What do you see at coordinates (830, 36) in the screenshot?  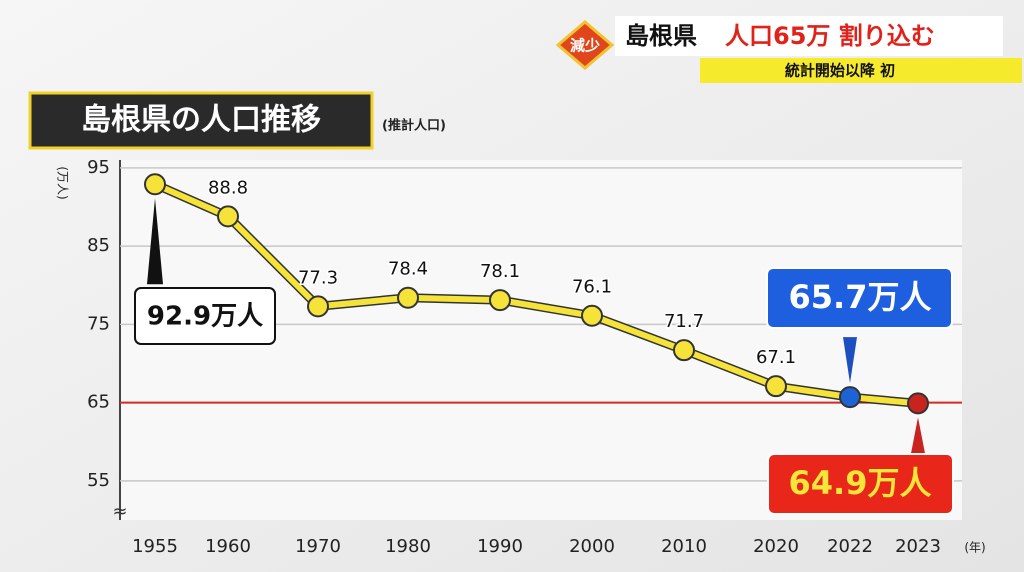 I see `headline: 人口65万 割り込む` at bounding box center [830, 36].